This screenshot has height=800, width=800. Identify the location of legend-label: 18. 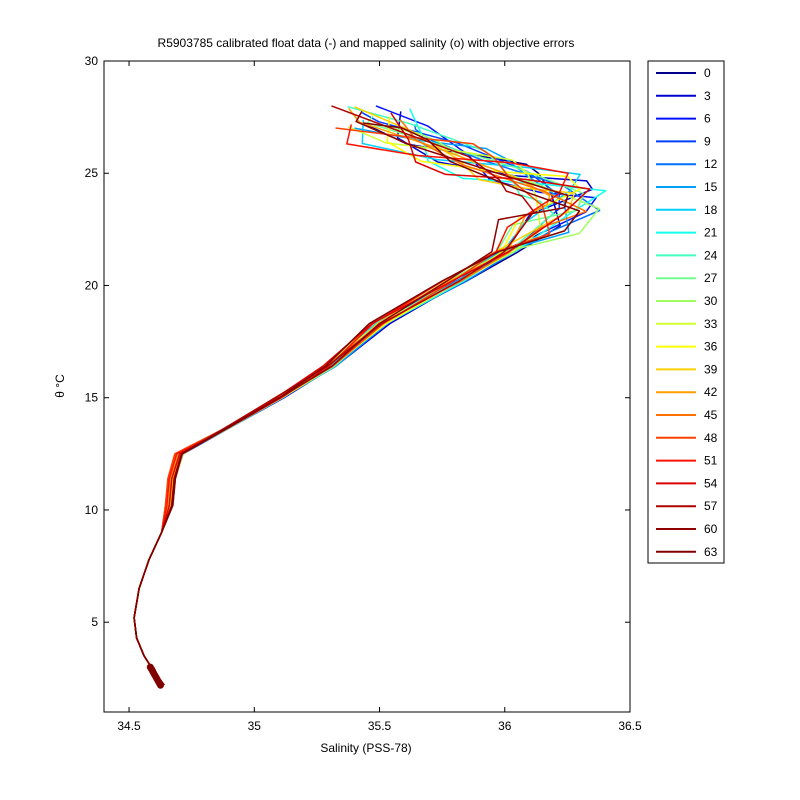
(711, 210).